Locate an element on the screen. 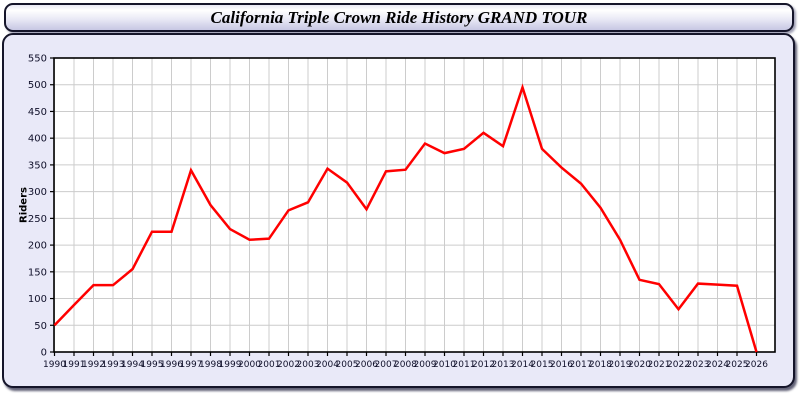 The height and width of the screenshot is (400, 800). x-tick-label: 2016 is located at coordinates (561, 365).